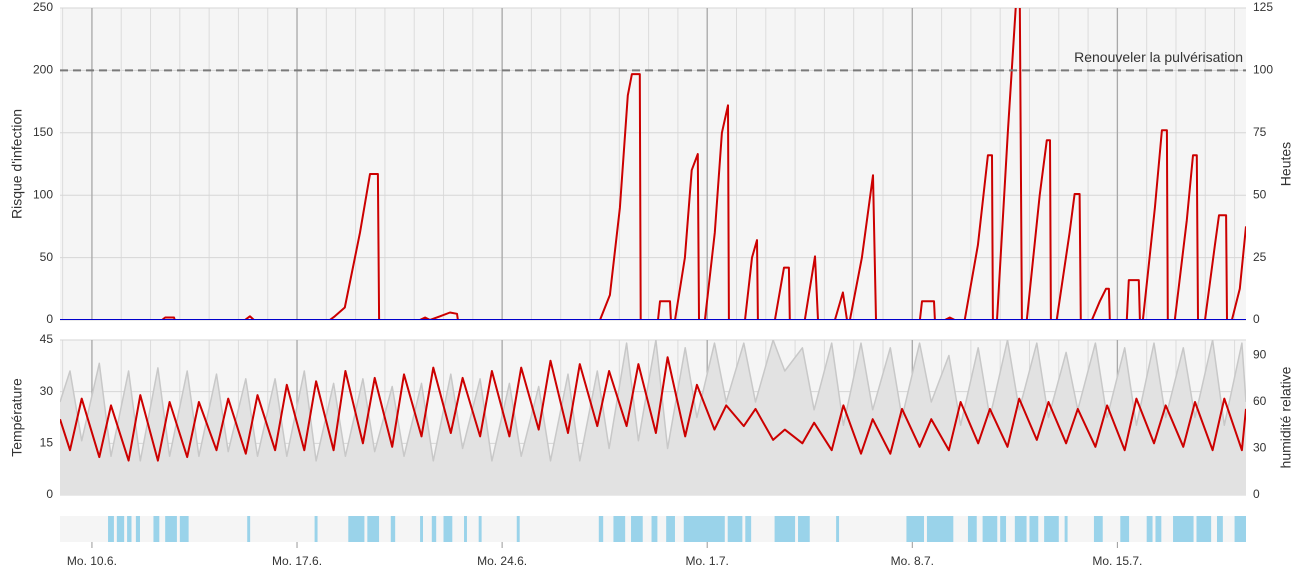  Describe the element at coordinates (912, 561) in the screenshot. I see `x-tick-label: Mo. 8.7.` at that location.